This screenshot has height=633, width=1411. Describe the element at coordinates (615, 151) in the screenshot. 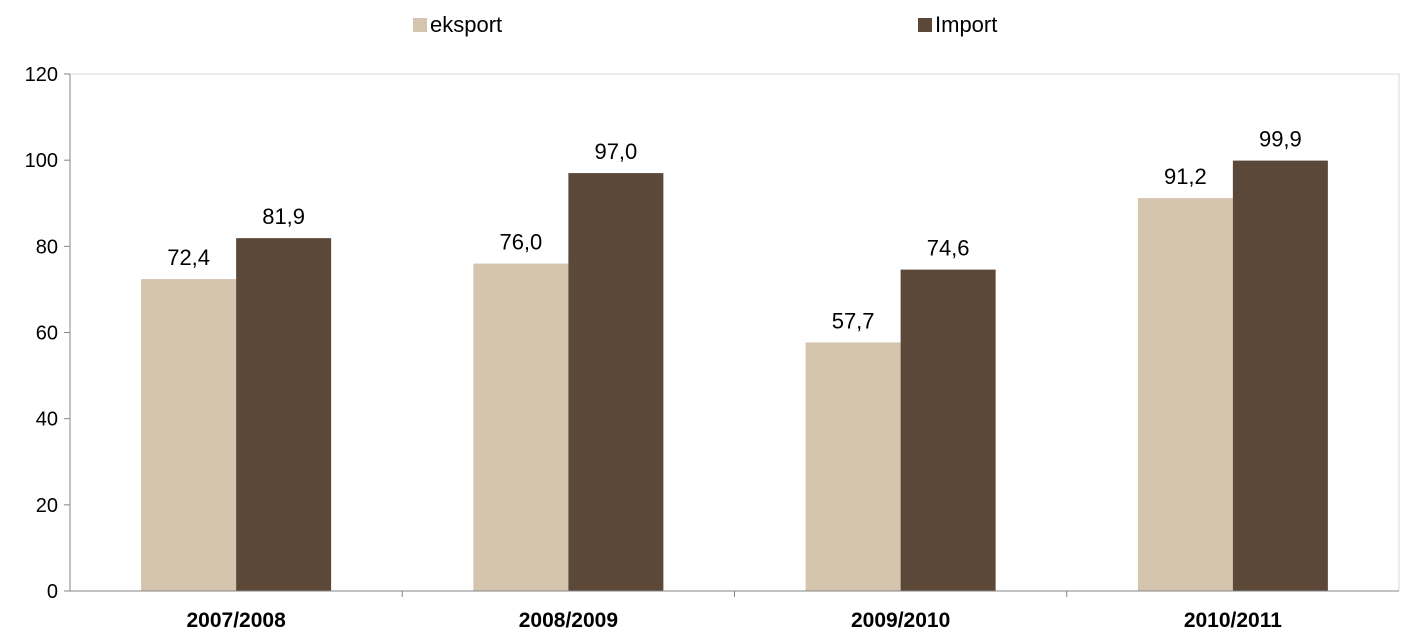

I see `data-label-import-1: 97,0` at that location.